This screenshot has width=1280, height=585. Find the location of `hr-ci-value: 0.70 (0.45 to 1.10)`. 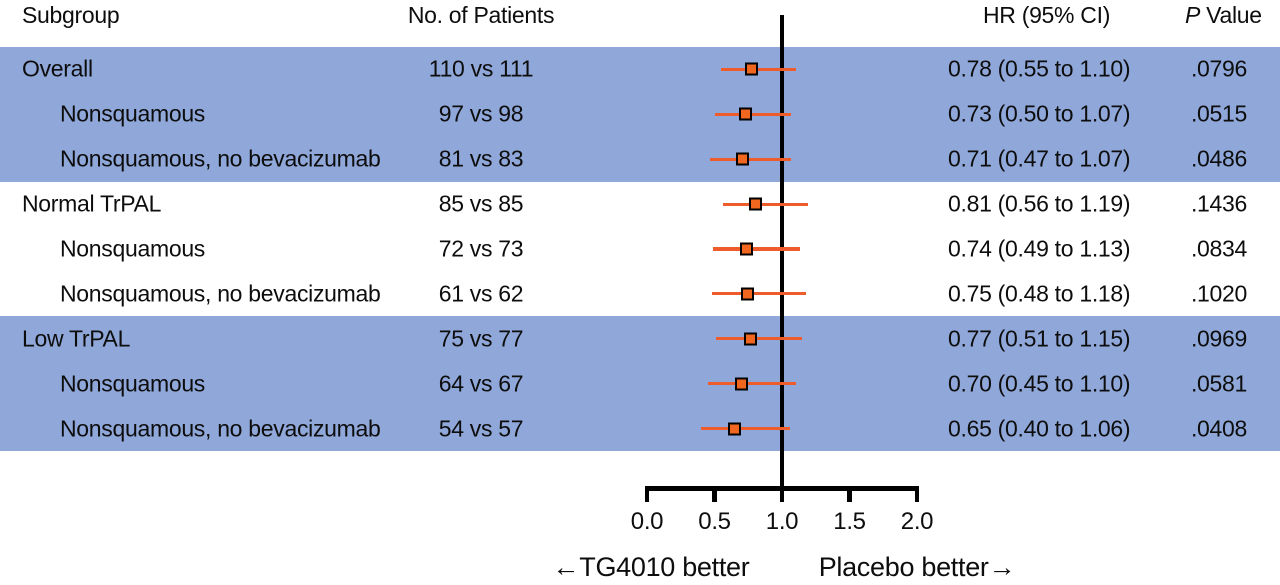

hr-ci-value: 0.70 (0.45 to 1.10) is located at coordinates (1039, 383).